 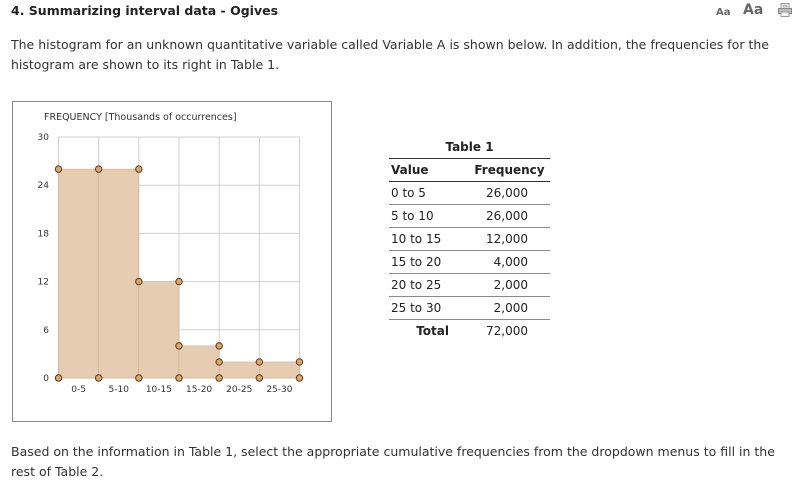 What do you see at coordinates (469, 262) in the screenshot?
I see `table-row: 15 to 20 4,000` at bounding box center [469, 262].